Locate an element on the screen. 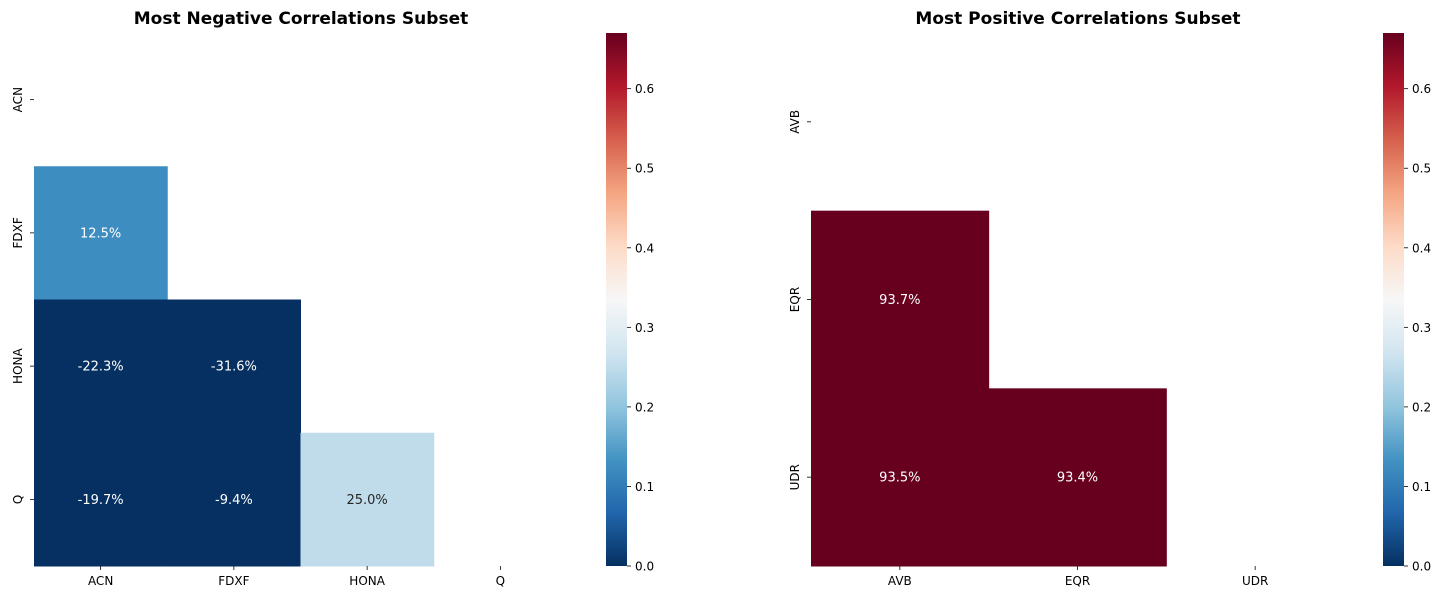 This screenshot has width=1452, height=601. neg-cell-annotation-3-2: 25.0% is located at coordinates (366, 500).